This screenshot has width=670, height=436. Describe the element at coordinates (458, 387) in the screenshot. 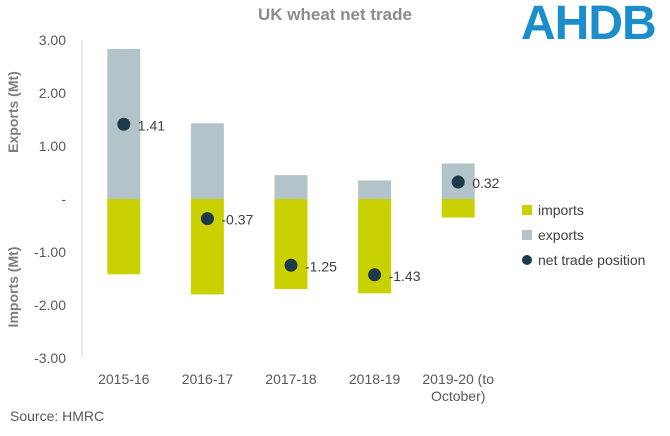

I see `x-tick-label: 2019-20 (to October)` at that location.